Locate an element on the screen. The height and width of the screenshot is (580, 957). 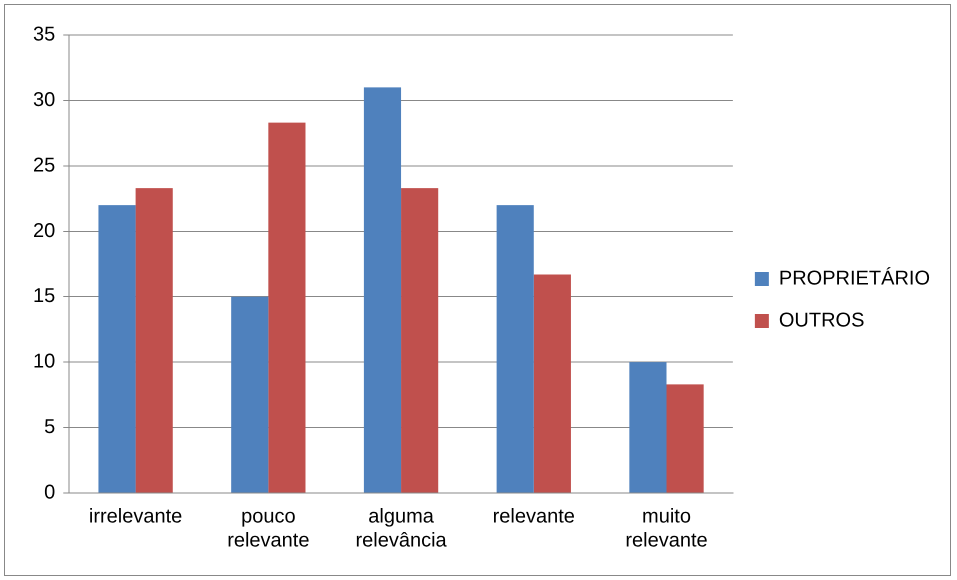
y-tick-label: 0 is located at coordinates (50, 493).